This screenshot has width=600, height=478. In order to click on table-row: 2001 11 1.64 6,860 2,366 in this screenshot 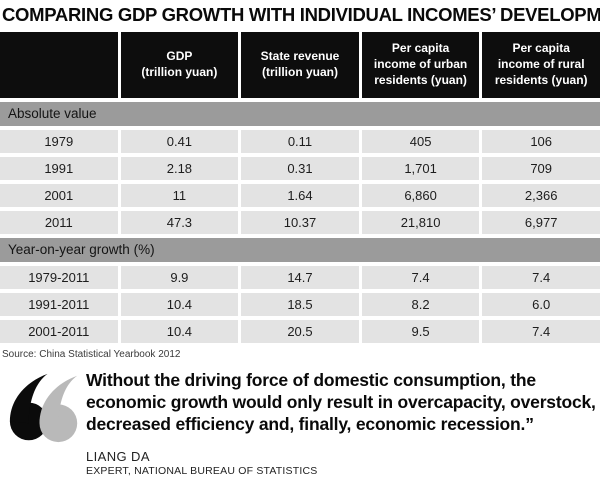, I will do `click(300, 195)`.